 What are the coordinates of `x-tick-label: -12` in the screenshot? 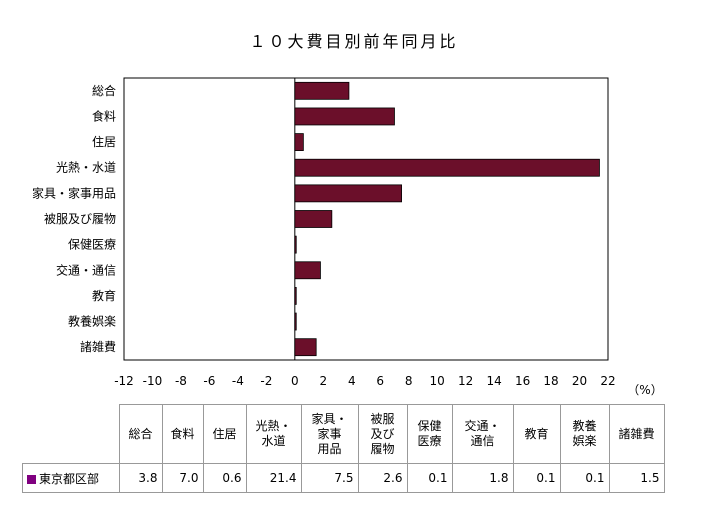 It's located at (124, 381).